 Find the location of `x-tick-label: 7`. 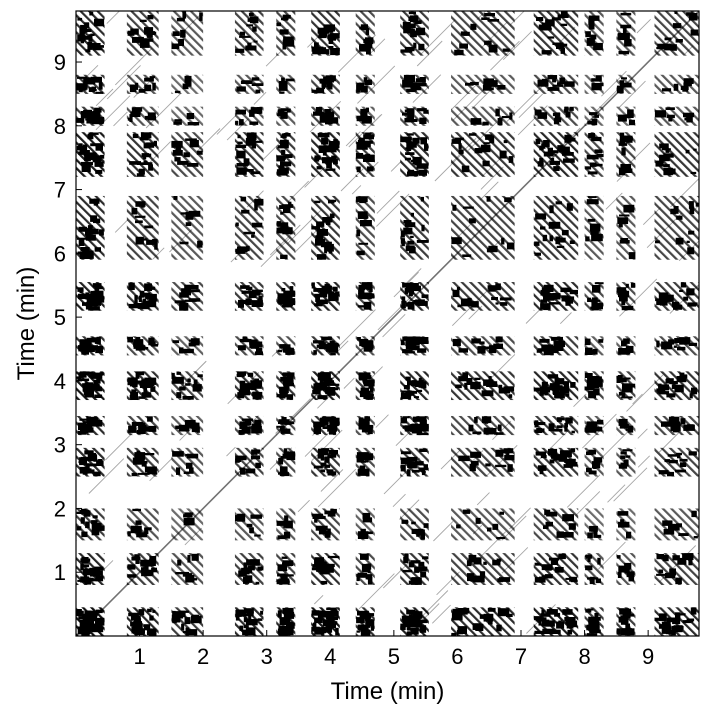

x-tick-label: 7 is located at coordinates (521, 656).